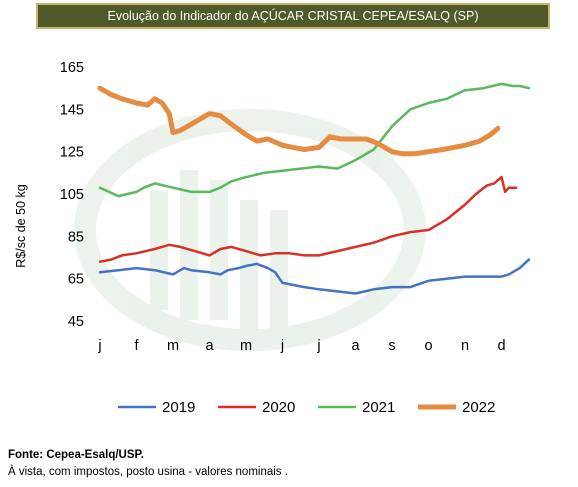 The height and width of the screenshot is (487, 578). I want to click on source-note: Fonte: Cepea-Esalq/USP., so click(76, 455).